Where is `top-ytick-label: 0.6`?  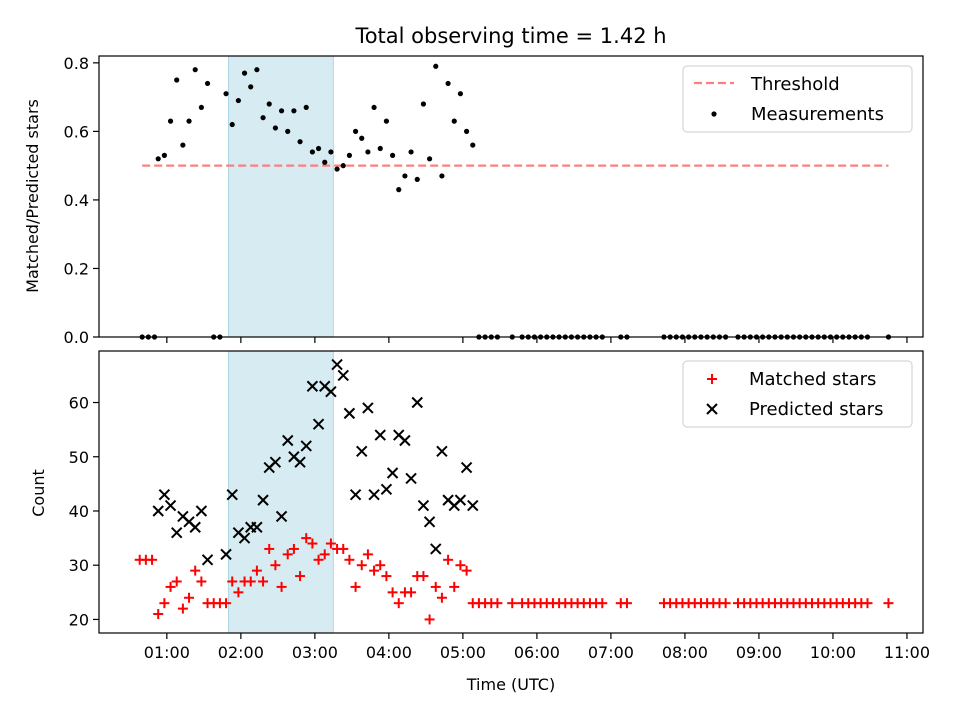 top-ytick-label: 0.6 is located at coordinates (76, 131).